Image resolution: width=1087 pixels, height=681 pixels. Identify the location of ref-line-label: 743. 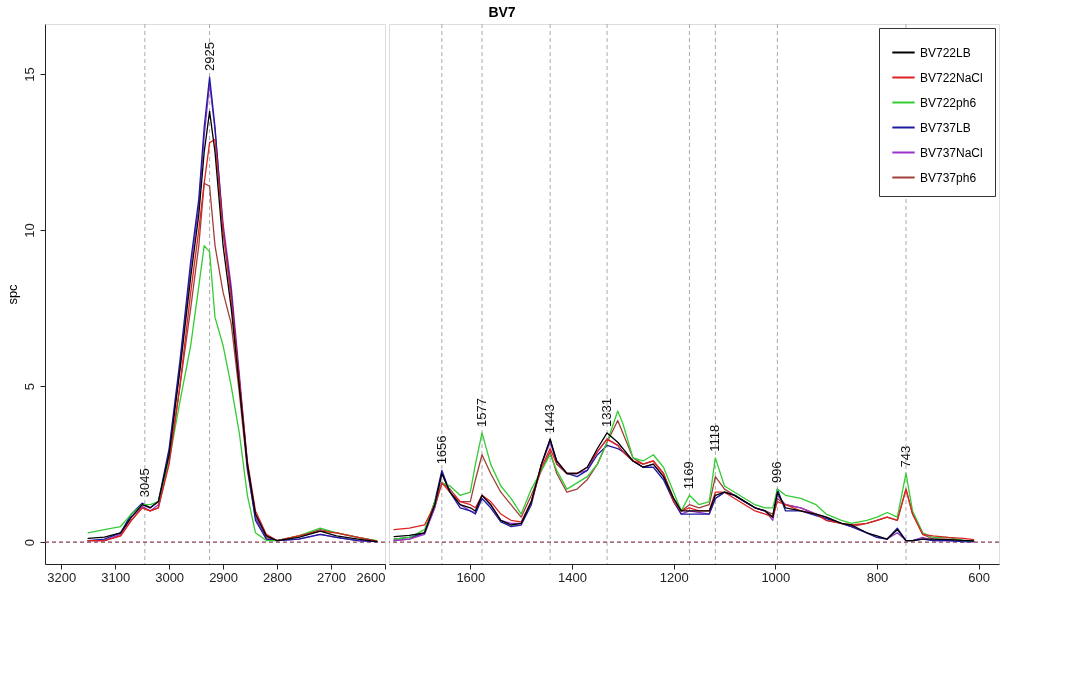
(905, 456).